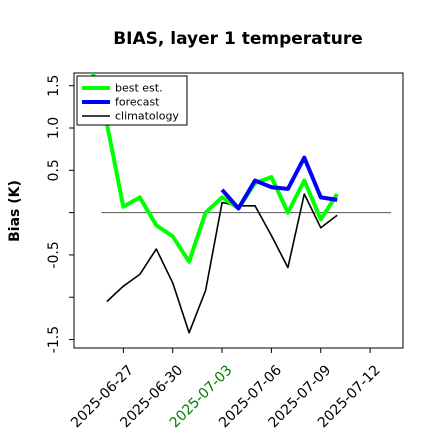 The image size is (440, 440). I want to click on legend-label: best est., so click(139, 88).